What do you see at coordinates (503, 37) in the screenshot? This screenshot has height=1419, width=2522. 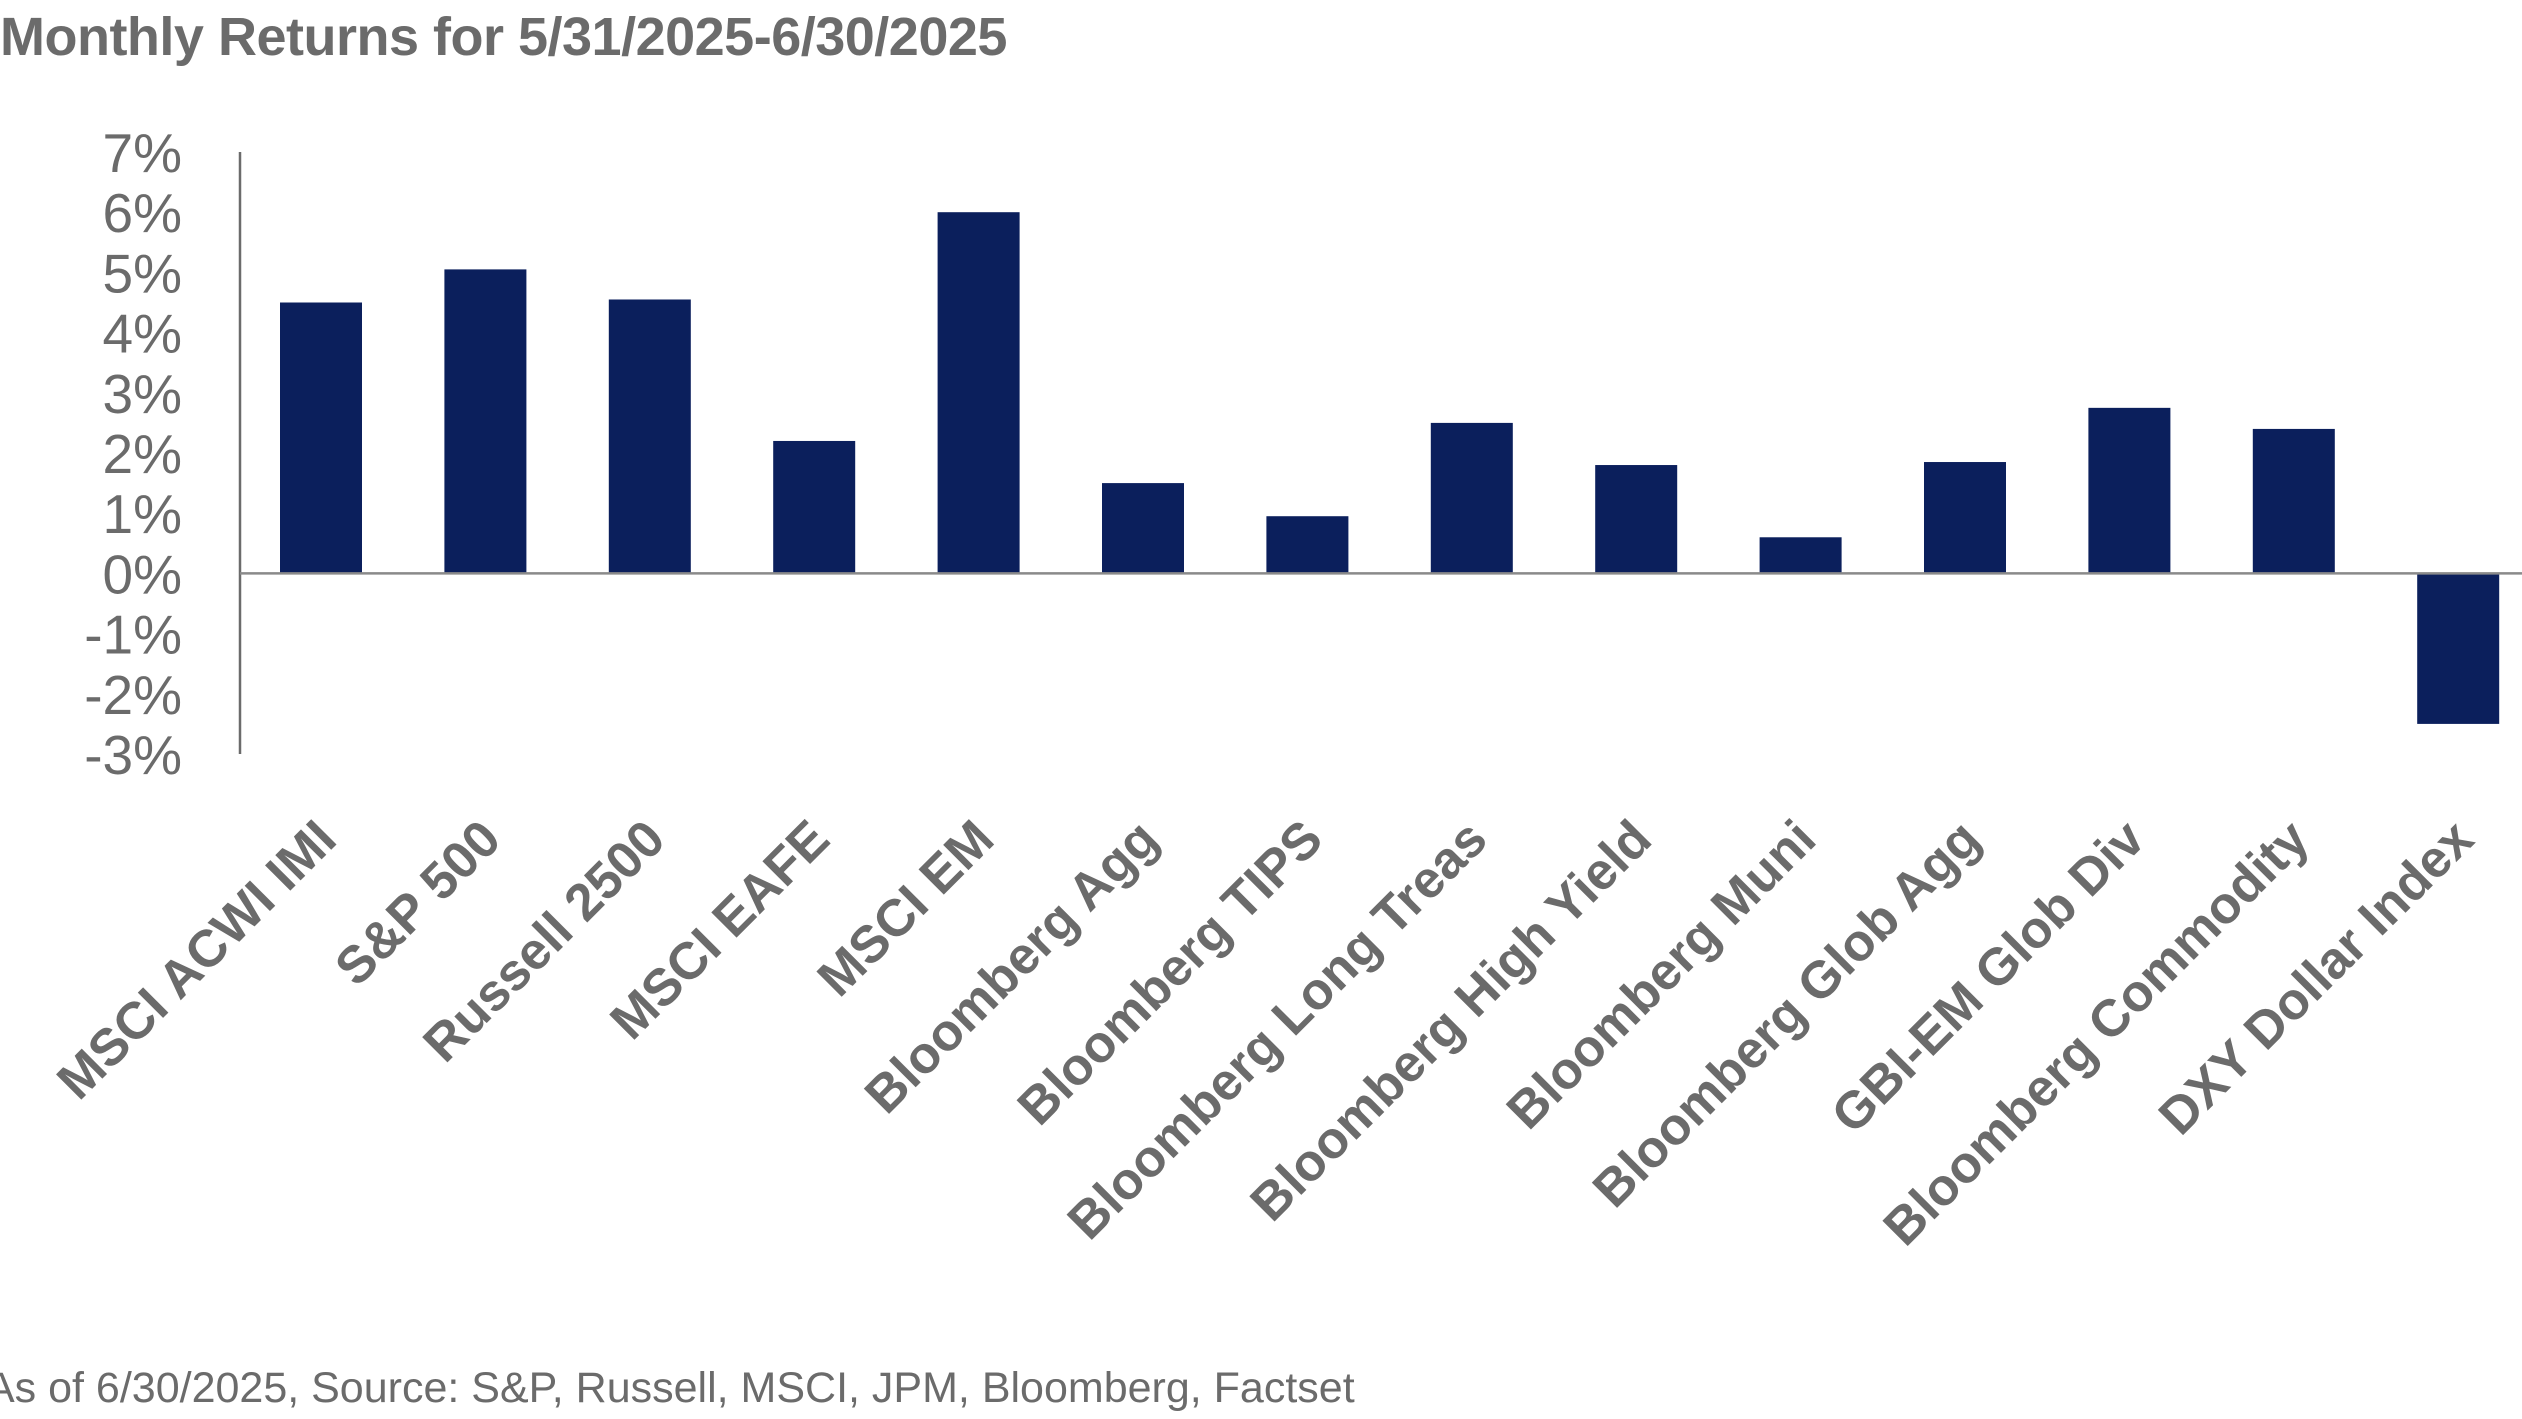 I see `chart-title: Monthly Returns for 5/31/2025-6/30/2025` at bounding box center [503, 37].